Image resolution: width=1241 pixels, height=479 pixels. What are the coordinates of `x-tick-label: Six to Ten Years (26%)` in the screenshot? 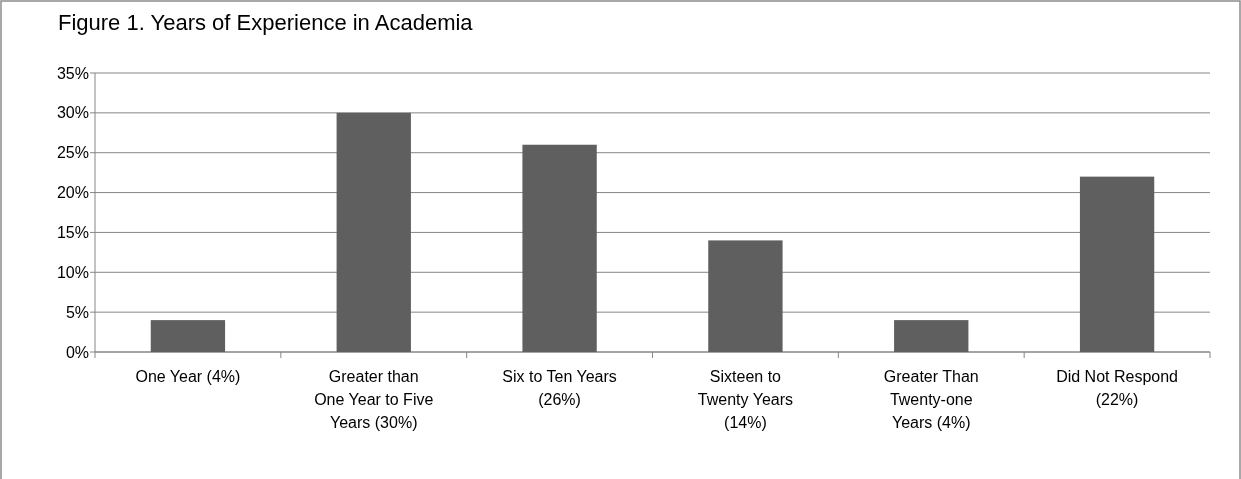 It's located at (559, 388).